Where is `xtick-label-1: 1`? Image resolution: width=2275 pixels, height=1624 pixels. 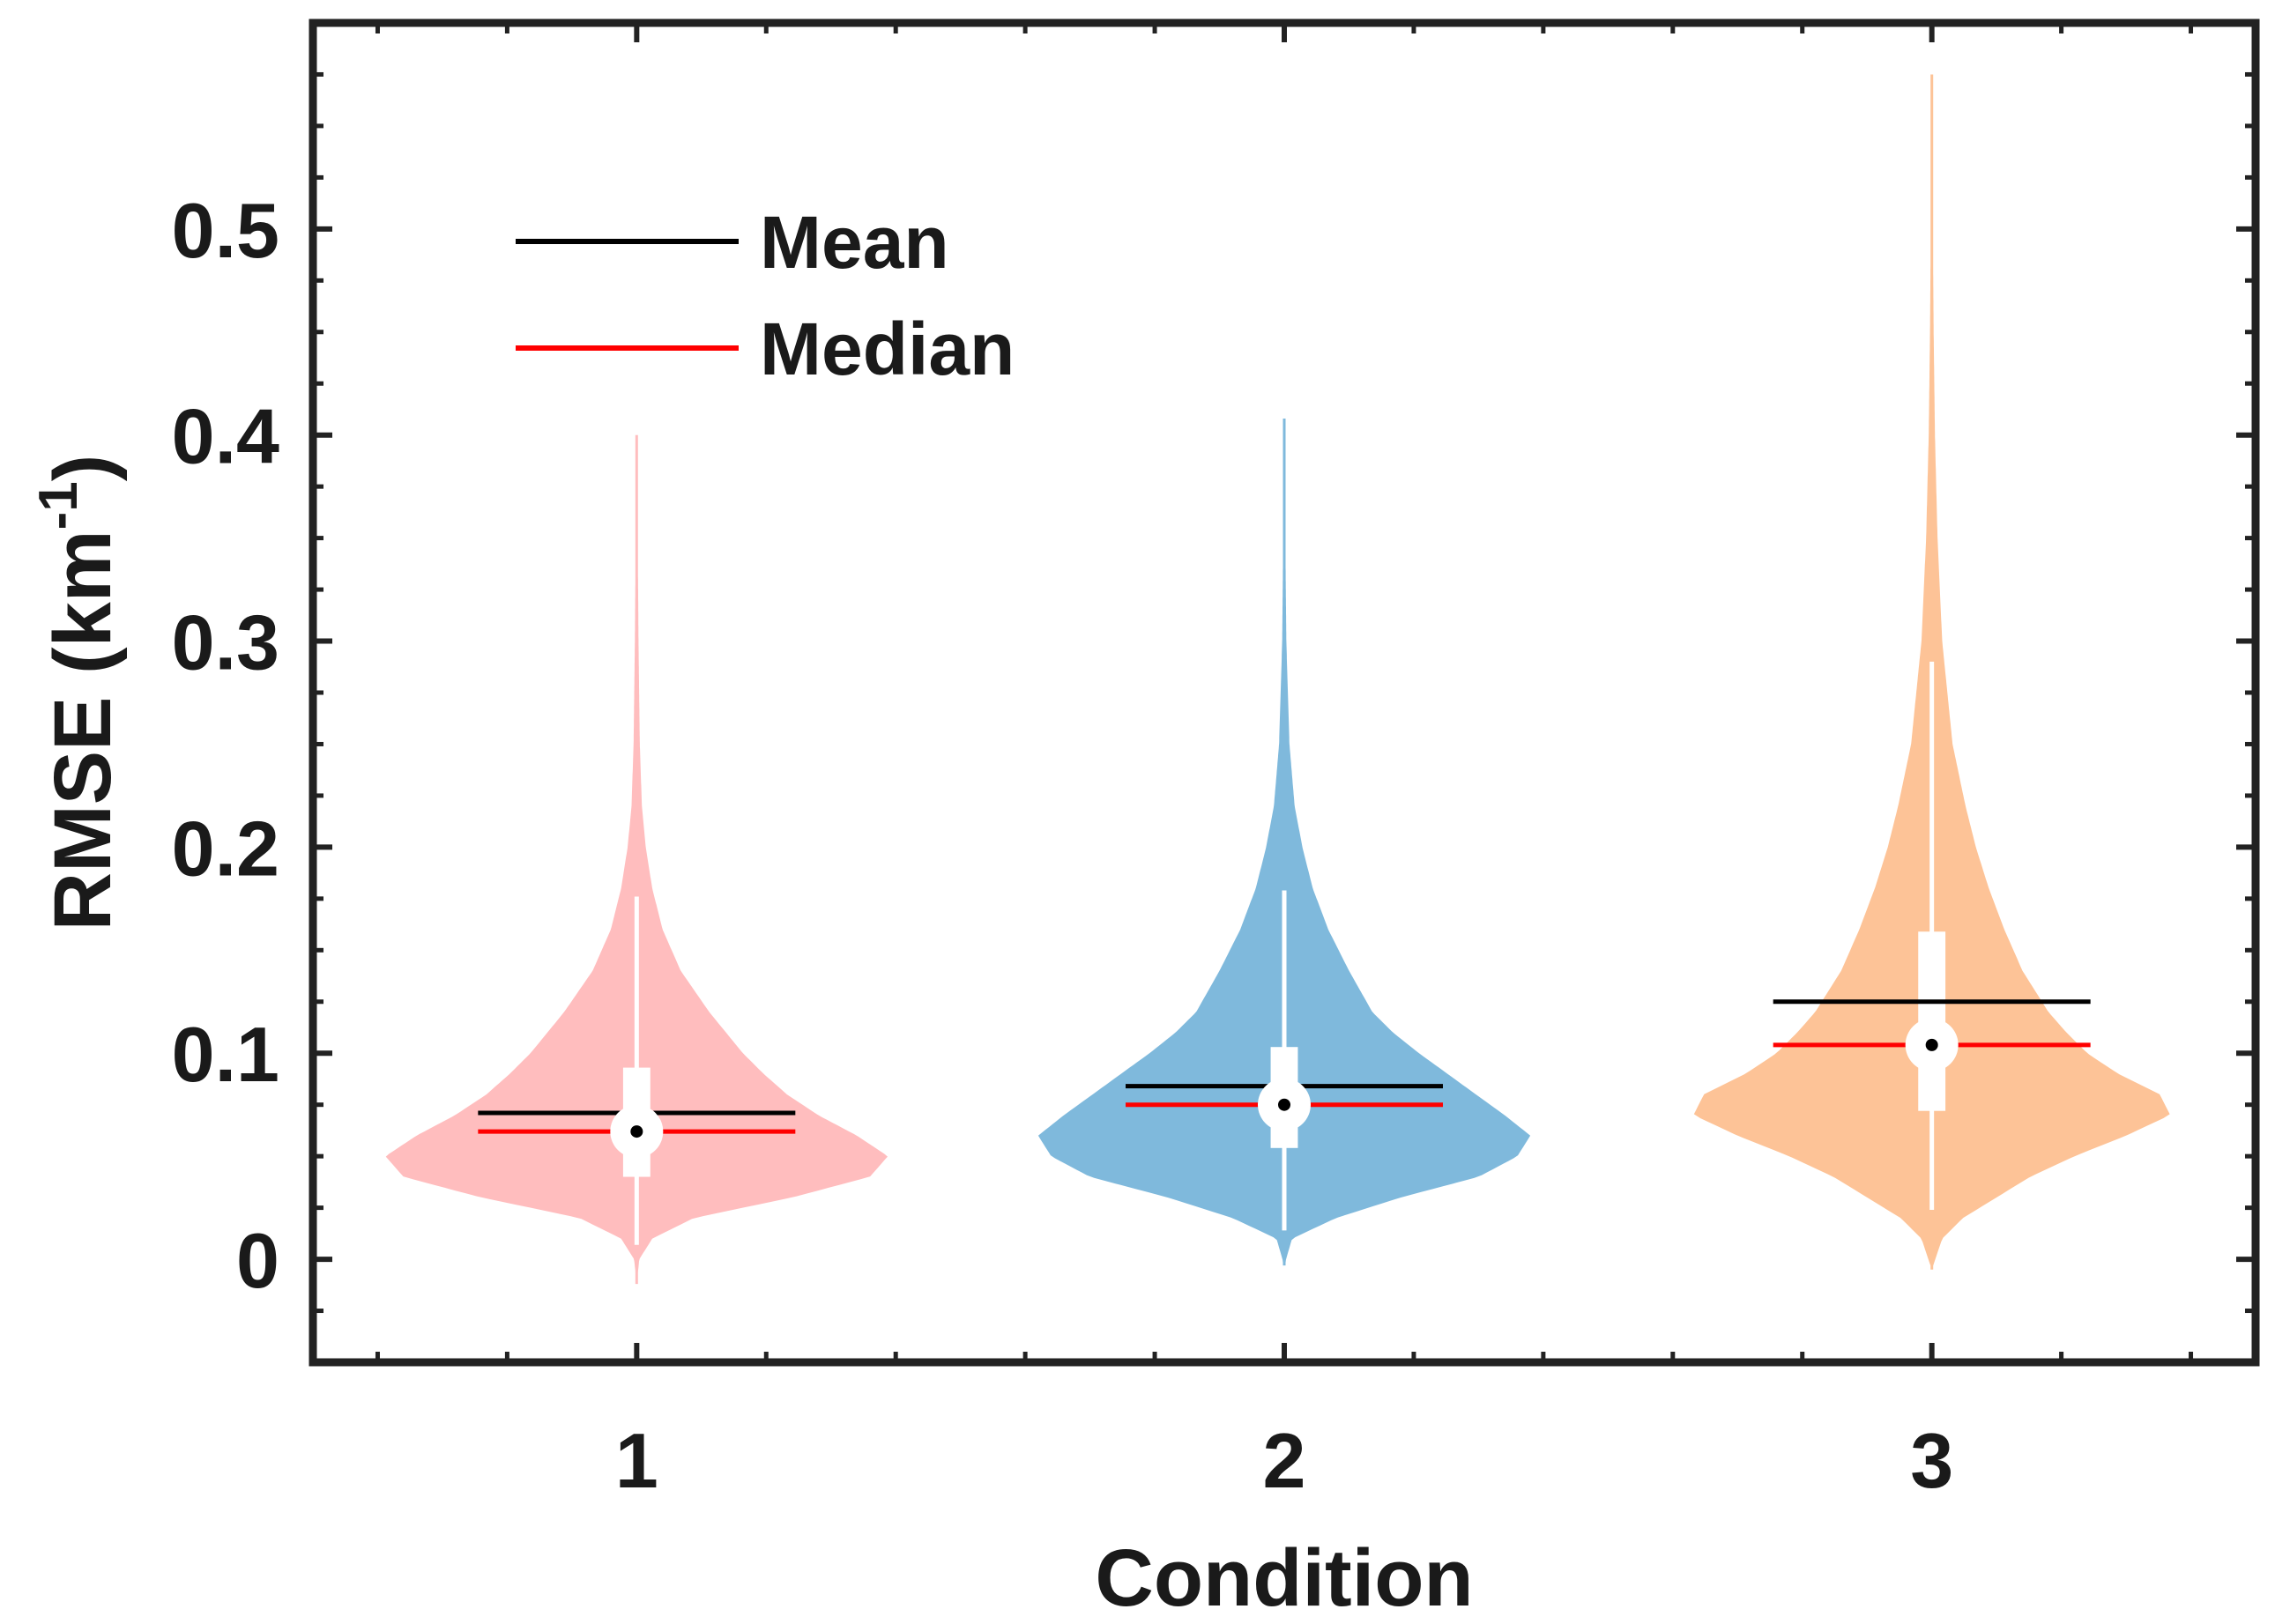 xtick-label-1: 1 is located at coordinates (636, 1460).